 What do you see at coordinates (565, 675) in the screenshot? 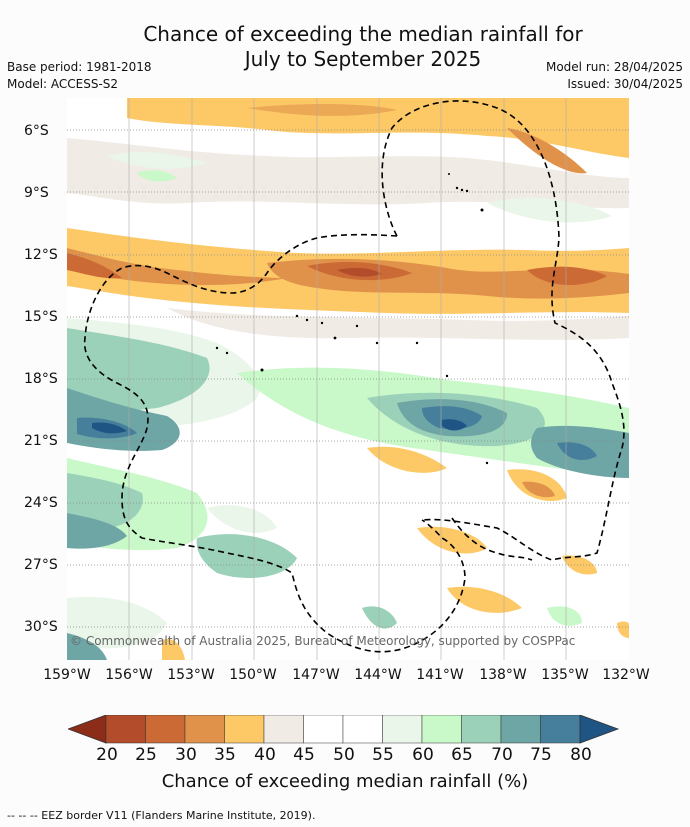
I see `lon-label: 135°W` at bounding box center [565, 675].